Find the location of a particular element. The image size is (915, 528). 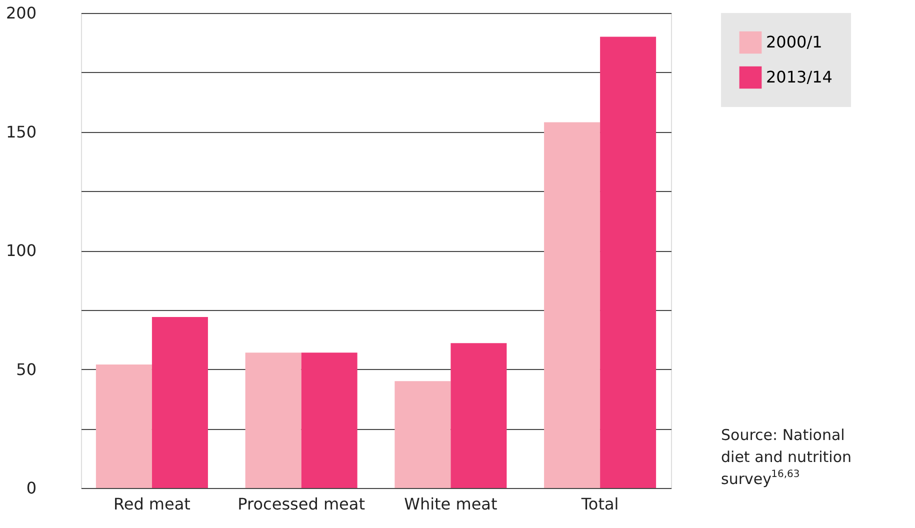

y-tick-label: 200 is located at coordinates (21, 13).